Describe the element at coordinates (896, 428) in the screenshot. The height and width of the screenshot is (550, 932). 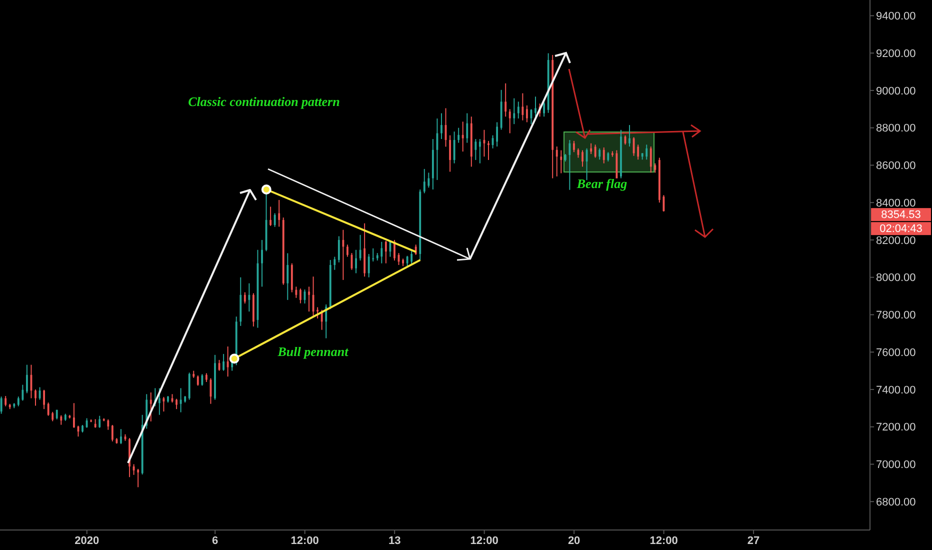
I see `y-tick-label: 7200.00` at that location.